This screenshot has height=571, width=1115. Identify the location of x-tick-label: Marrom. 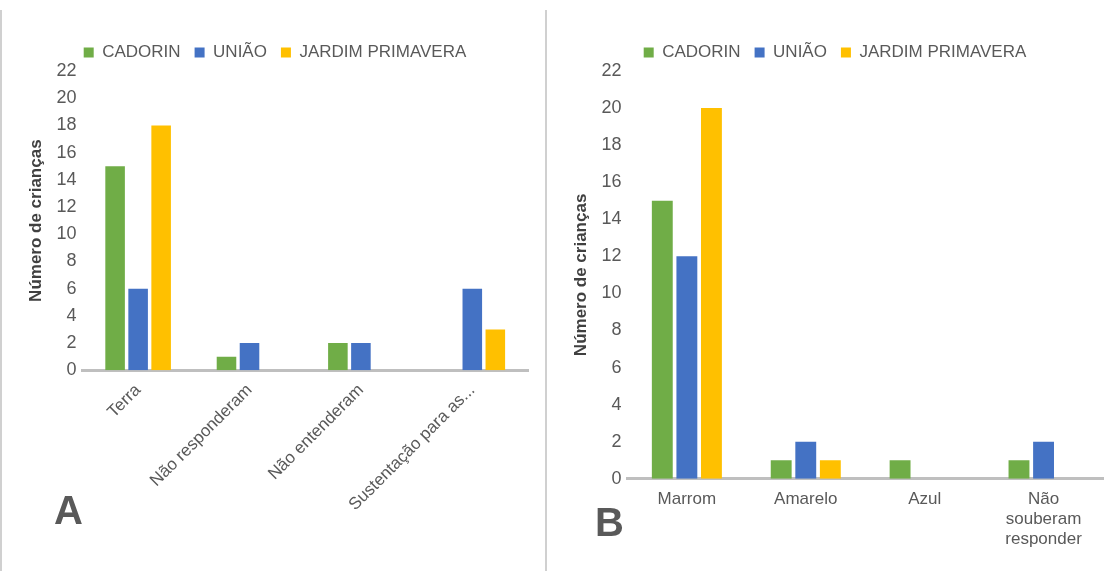
(687, 498).